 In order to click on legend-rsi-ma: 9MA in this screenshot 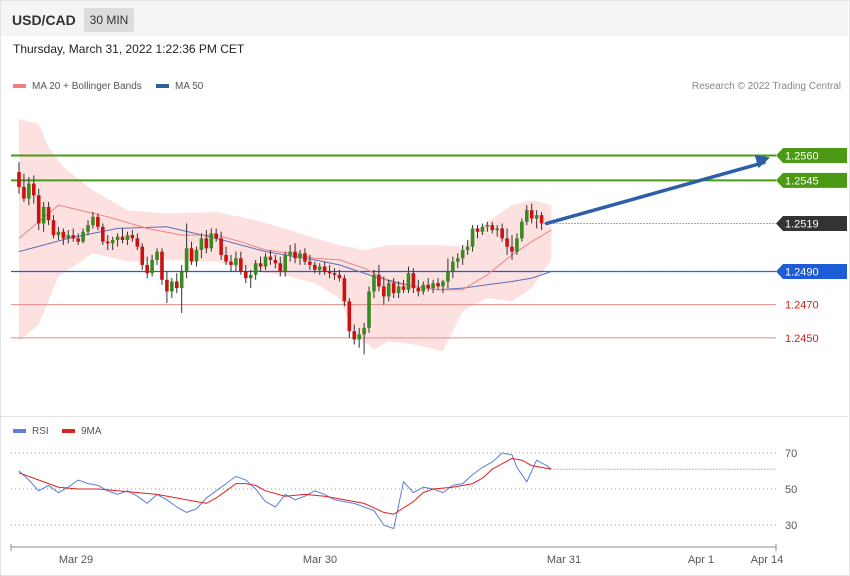, I will do `click(82, 431)`.